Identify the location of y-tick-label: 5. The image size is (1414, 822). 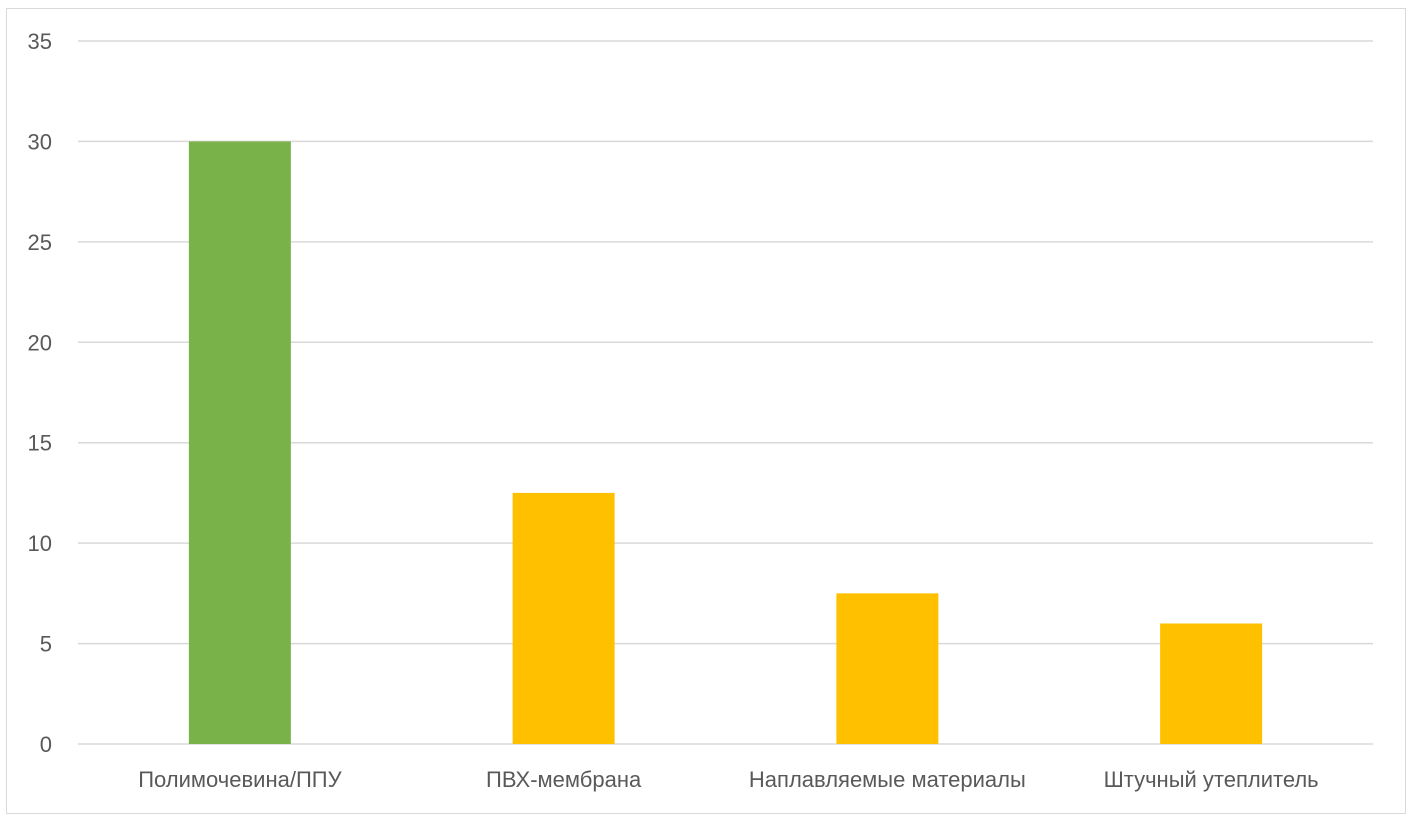
(46, 644).